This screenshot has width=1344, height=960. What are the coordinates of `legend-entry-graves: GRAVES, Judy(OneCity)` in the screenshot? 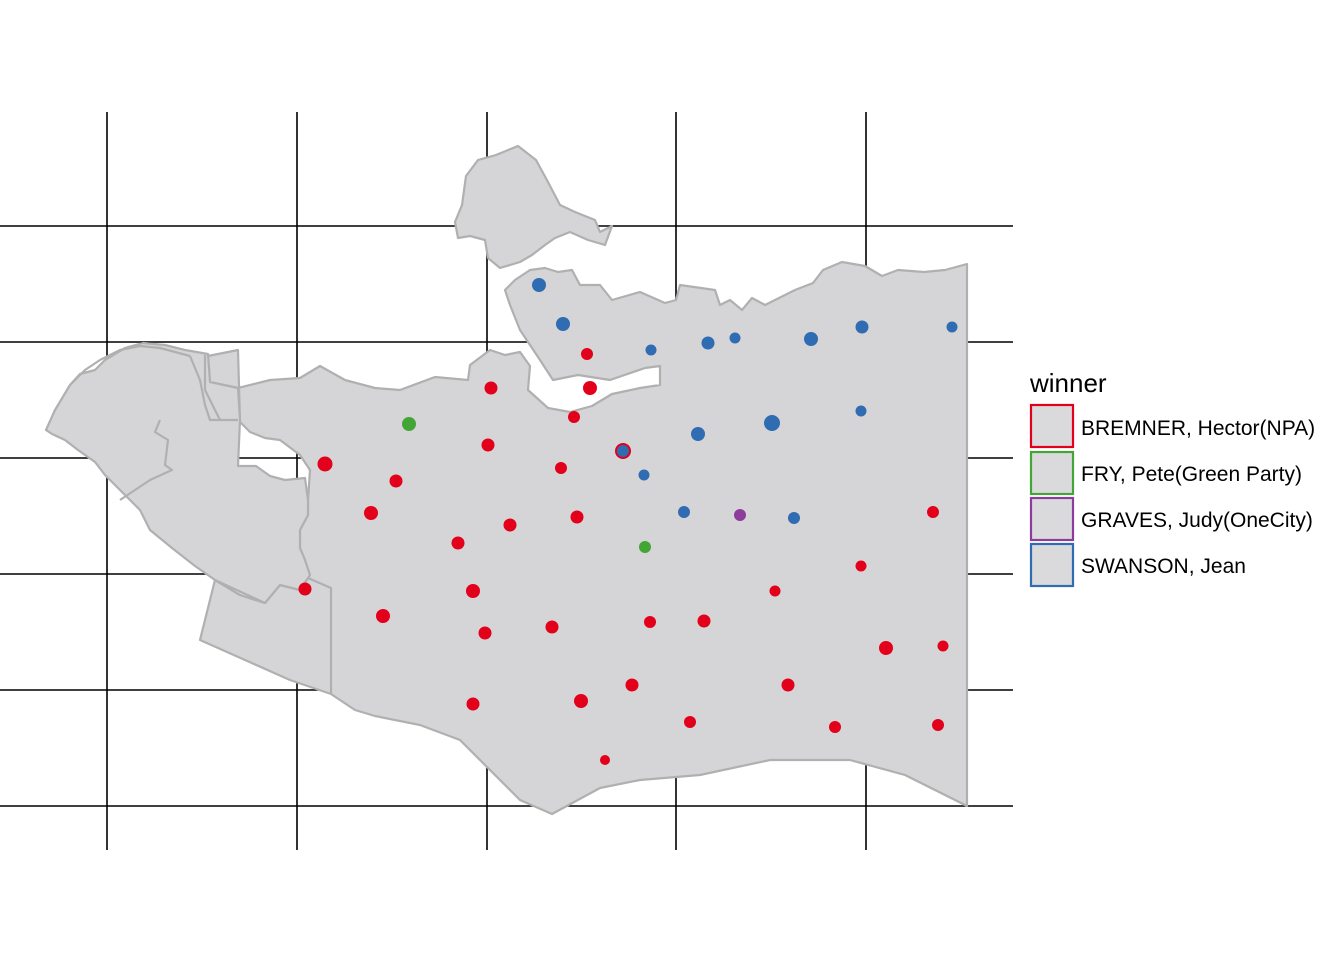 It's located at (1171, 519).